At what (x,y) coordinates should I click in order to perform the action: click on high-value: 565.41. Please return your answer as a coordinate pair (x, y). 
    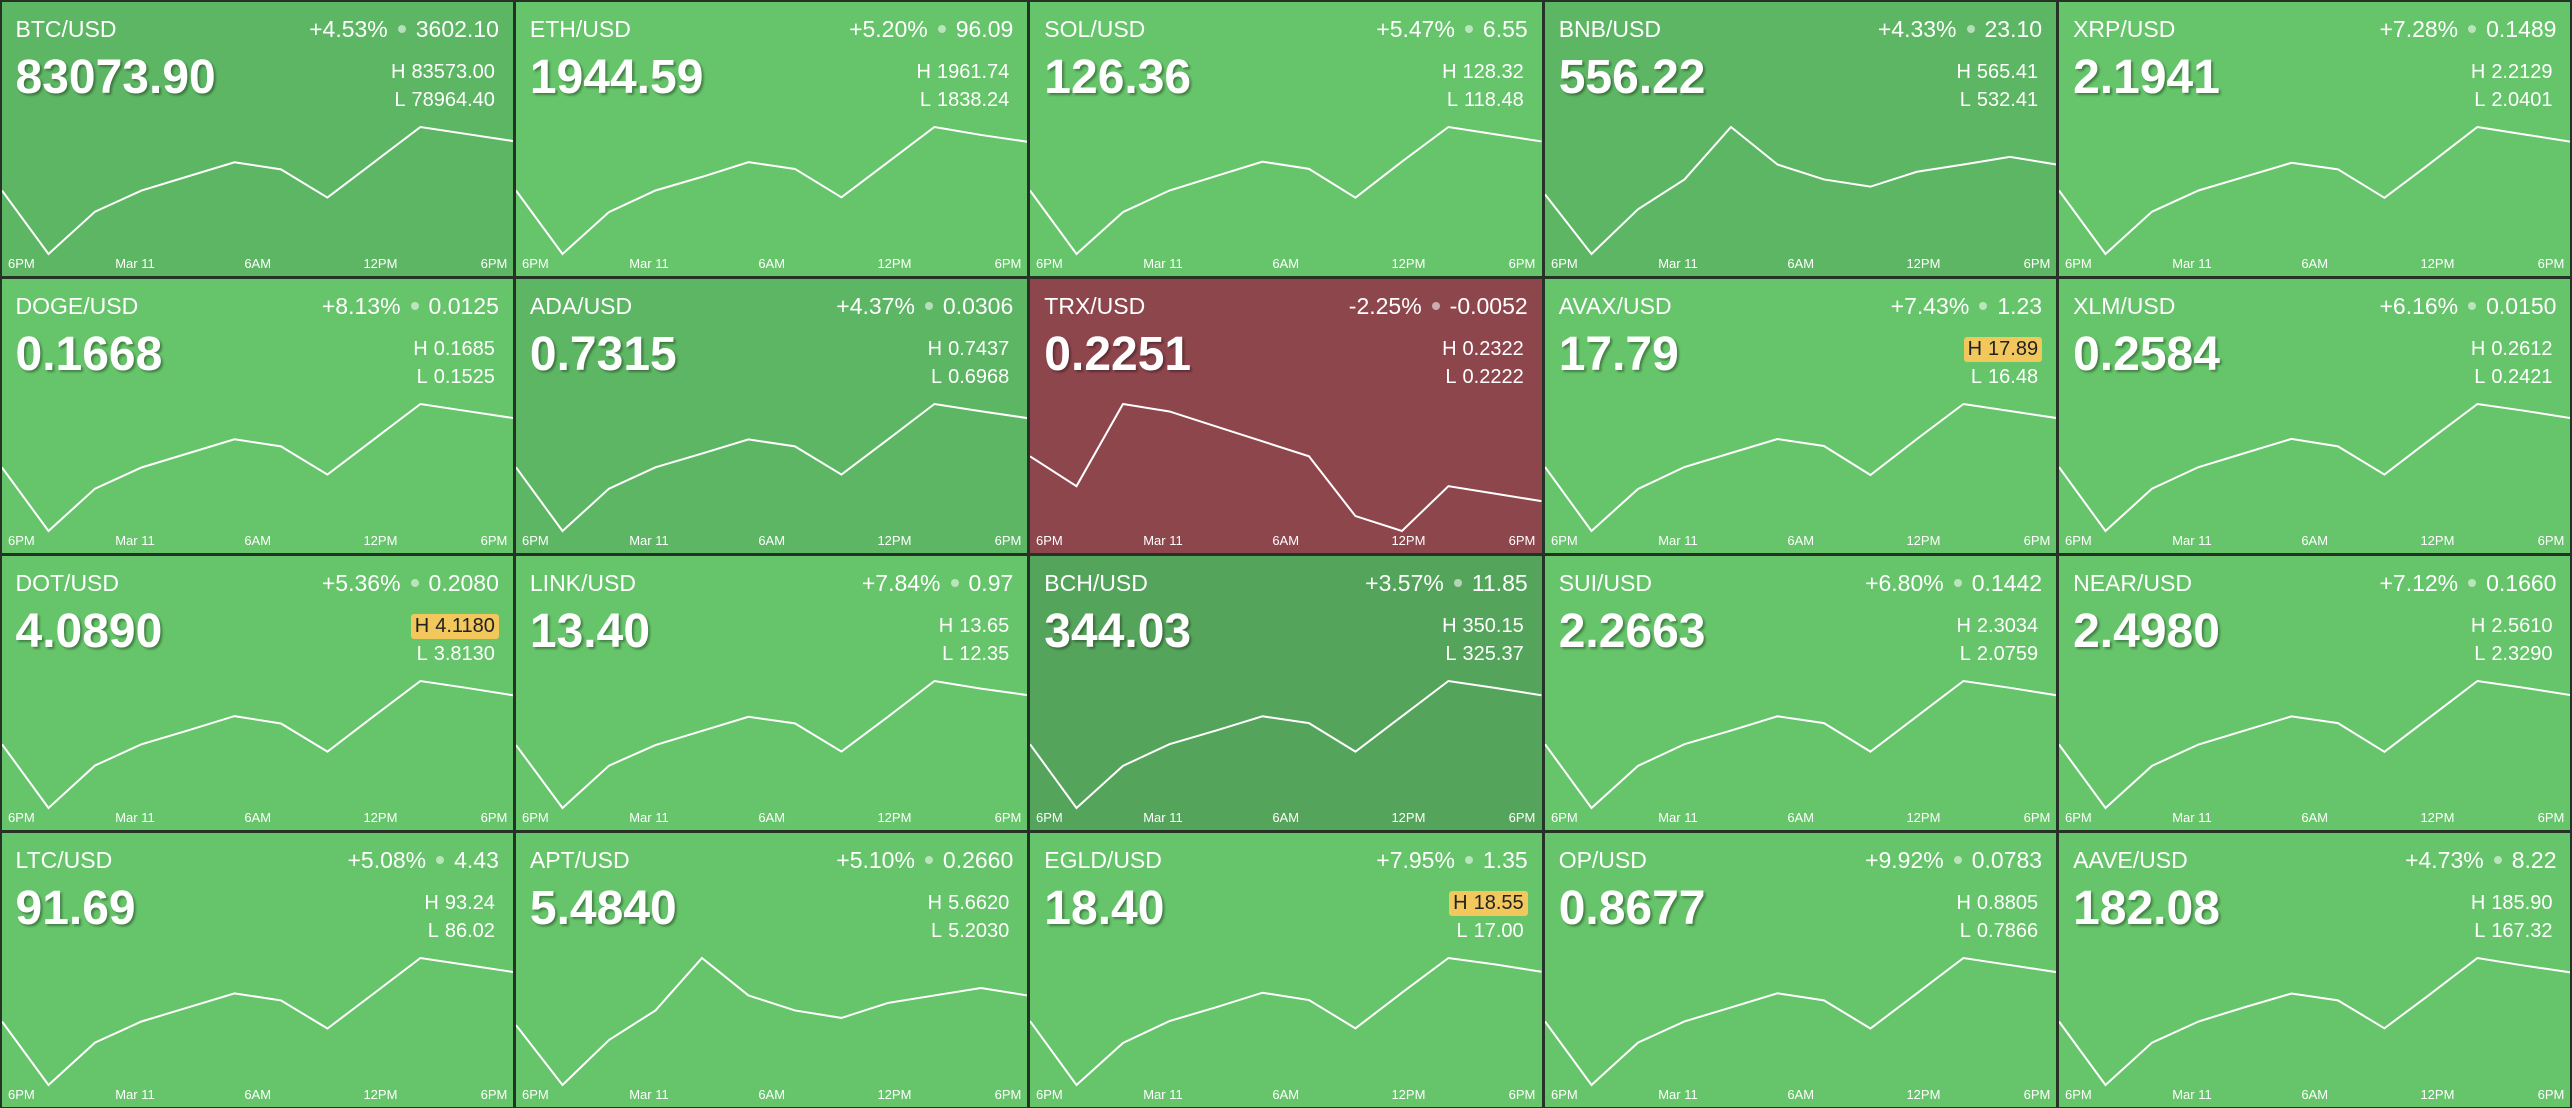
    Looking at the image, I should click on (2007, 71).